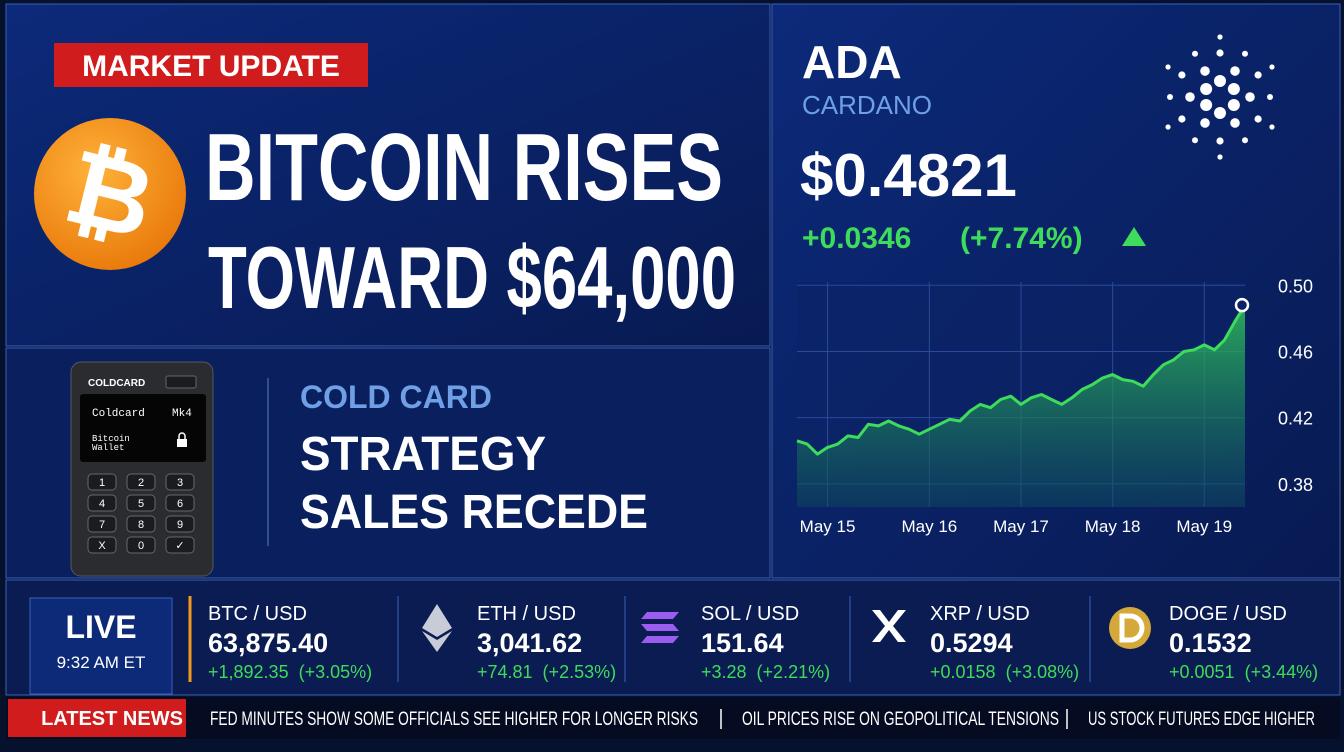 Image resolution: width=1344 pixels, height=752 pixels. I want to click on ticker-pair: SOL / USD, so click(750, 614).